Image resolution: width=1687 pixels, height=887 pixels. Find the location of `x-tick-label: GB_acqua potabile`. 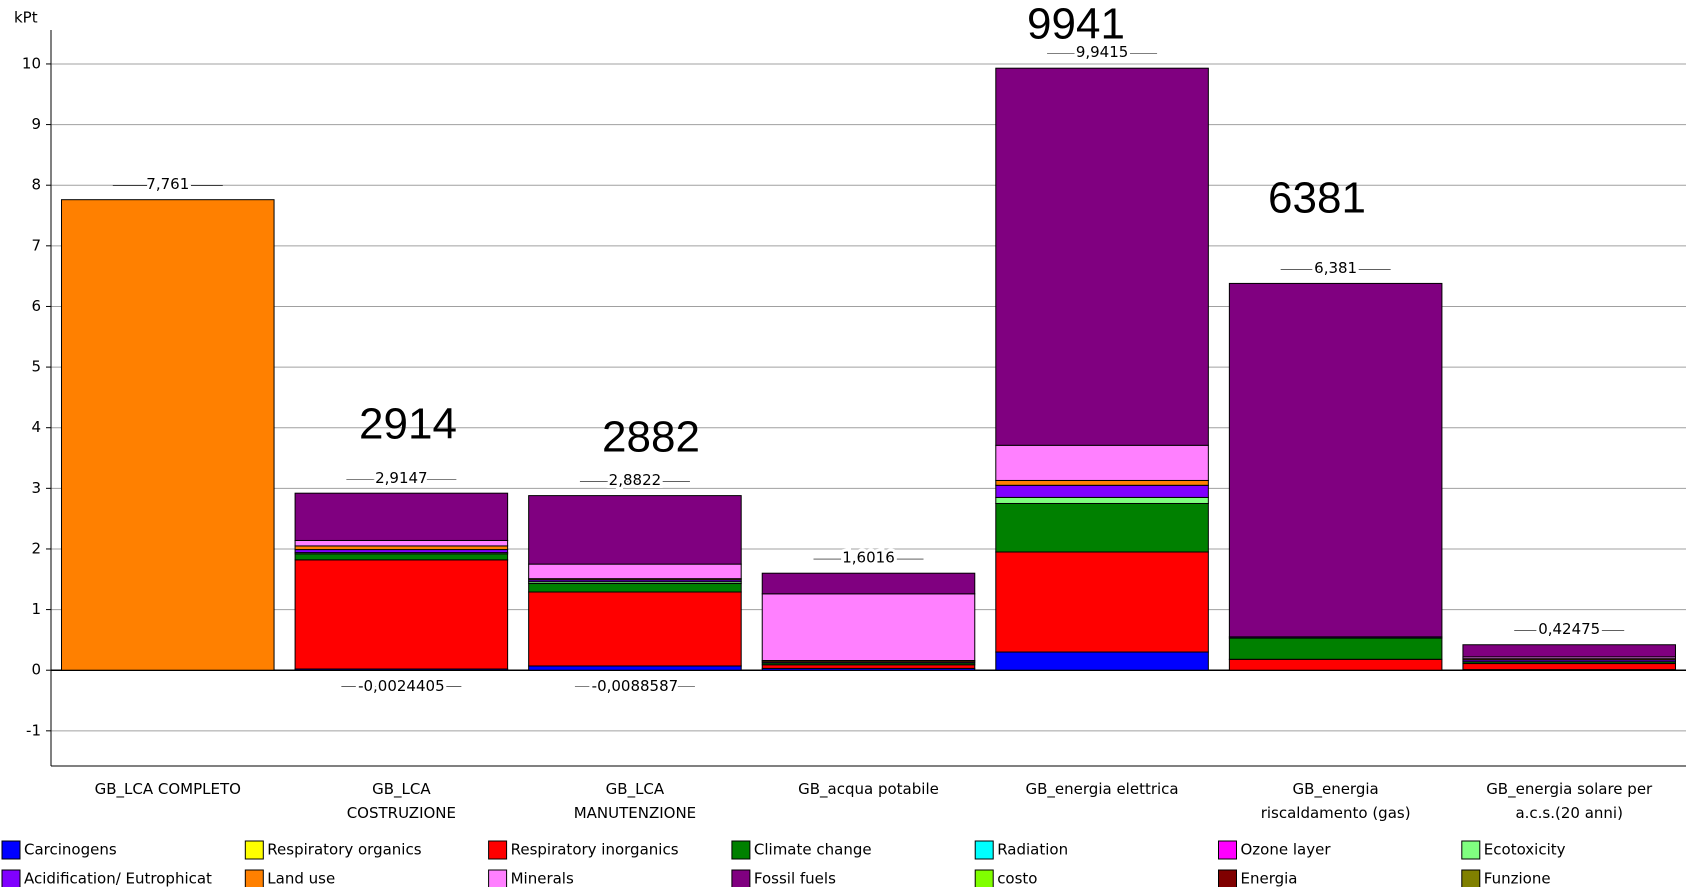

x-tick-label: GB_acqua potabile is located at coordinates (868, 789).